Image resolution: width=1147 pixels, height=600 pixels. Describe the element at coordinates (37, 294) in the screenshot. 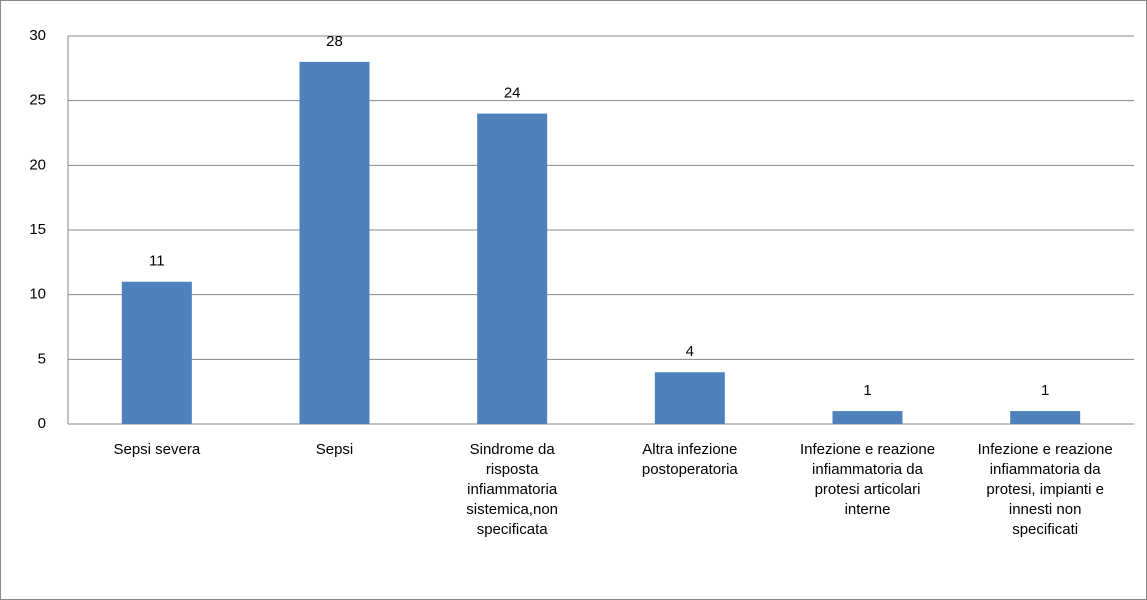

I see `y-tick-label: 10` at that location.